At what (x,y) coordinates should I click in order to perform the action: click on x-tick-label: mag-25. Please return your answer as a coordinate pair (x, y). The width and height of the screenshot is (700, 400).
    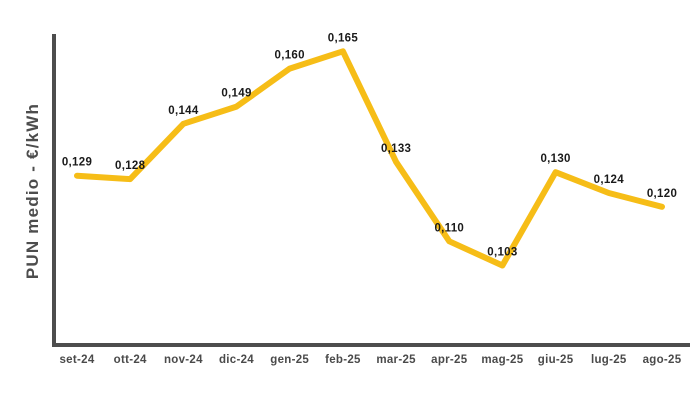
    Looking at the image, I should click on (502, 360).